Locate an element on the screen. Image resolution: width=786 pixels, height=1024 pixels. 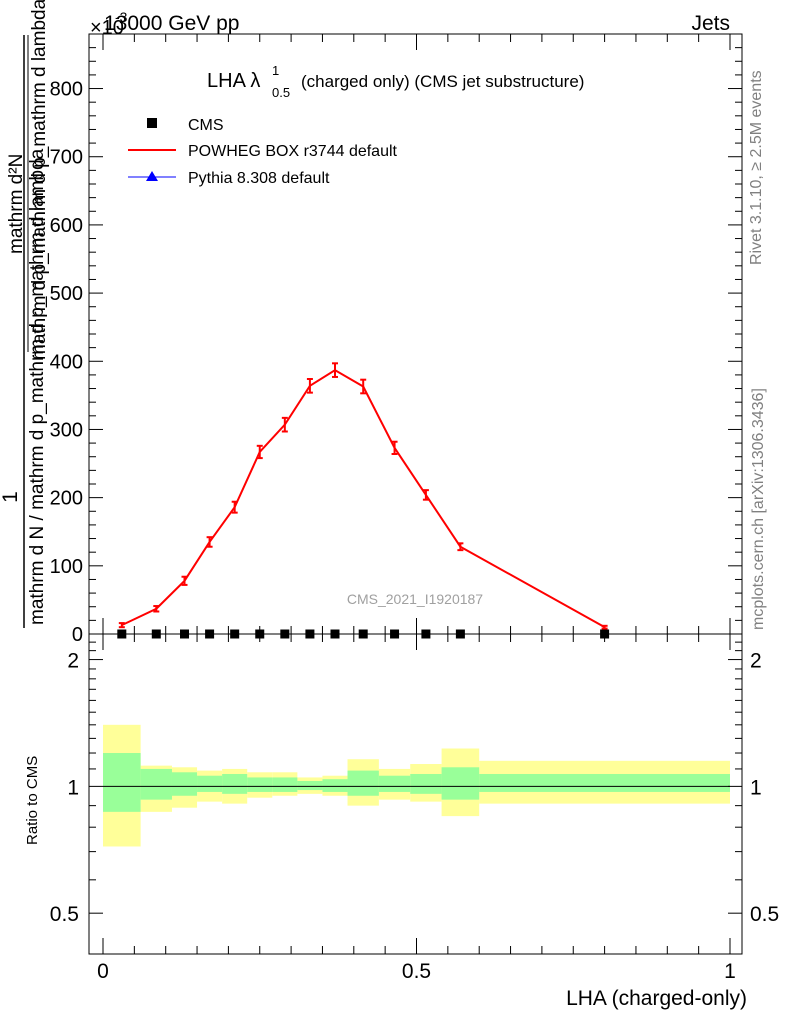
x-tick-label: 0.5 is located at coordinates (416, 971).